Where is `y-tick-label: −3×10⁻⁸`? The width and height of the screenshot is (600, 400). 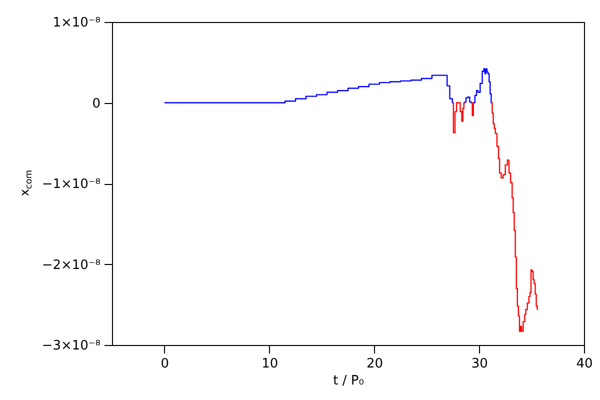 y-tick-label: −3×10⁻⁸ is located at coordinates (71, 346).